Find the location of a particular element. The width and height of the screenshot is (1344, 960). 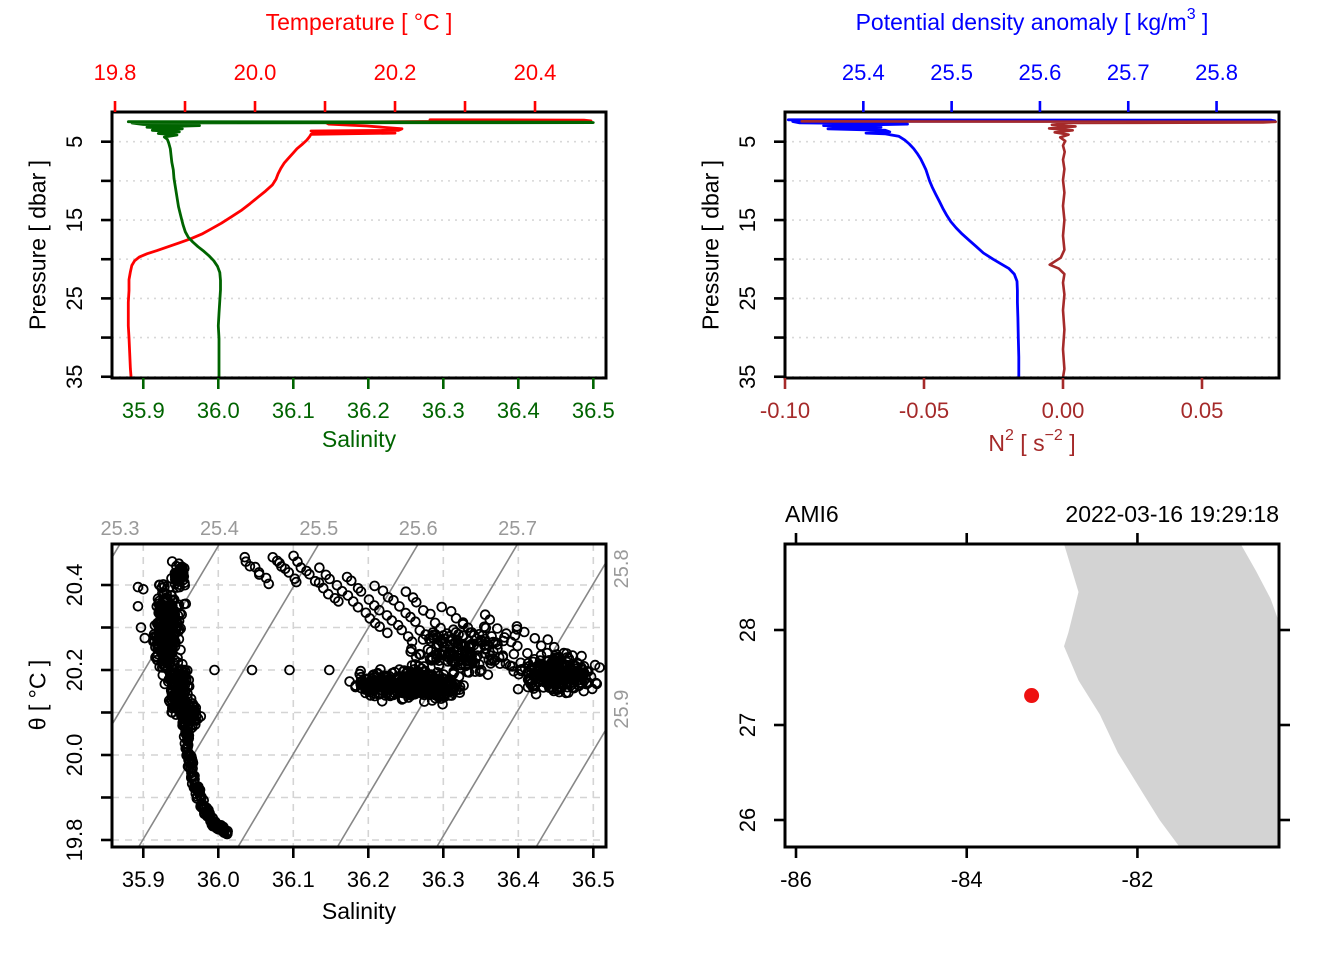

n2-axis-title-end: ] is located at coordinates (1069, 443).